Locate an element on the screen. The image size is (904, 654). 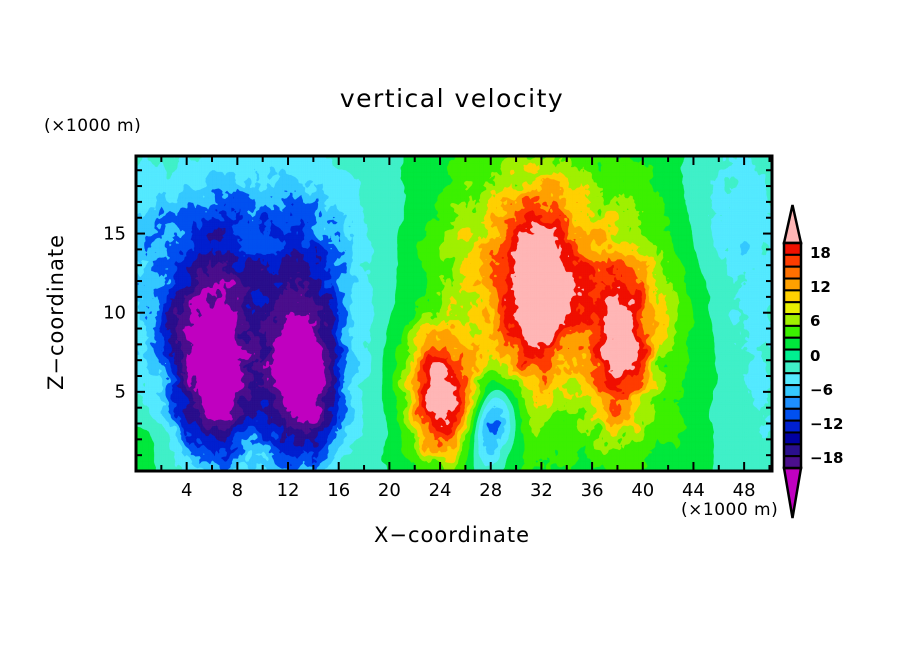
y-tick-label: 5 is located at coordinates (104, 391).